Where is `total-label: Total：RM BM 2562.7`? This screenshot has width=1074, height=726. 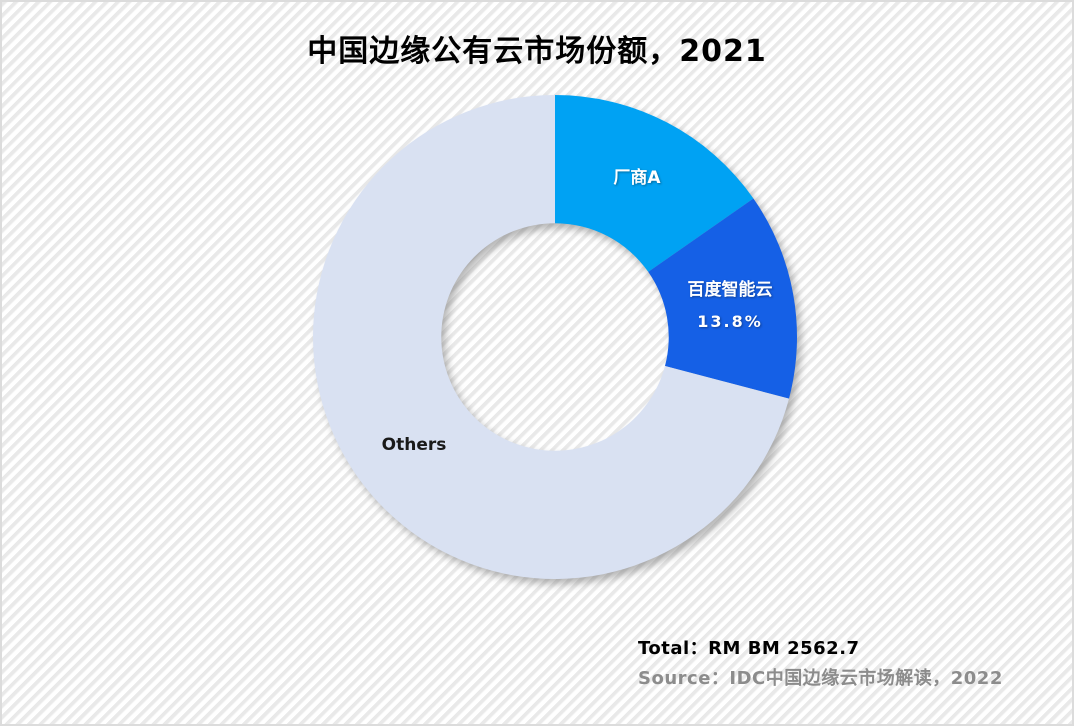
total-label: Total：RM BM 2562.7 is located at coordinates (749, 648).